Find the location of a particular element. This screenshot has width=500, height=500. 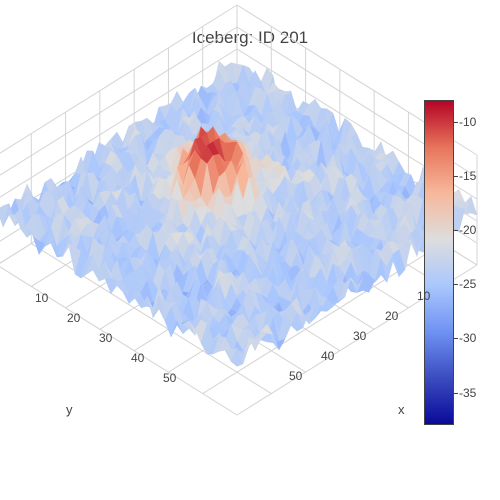

x-tick-label: 50 is located at coordinates (170, 378).